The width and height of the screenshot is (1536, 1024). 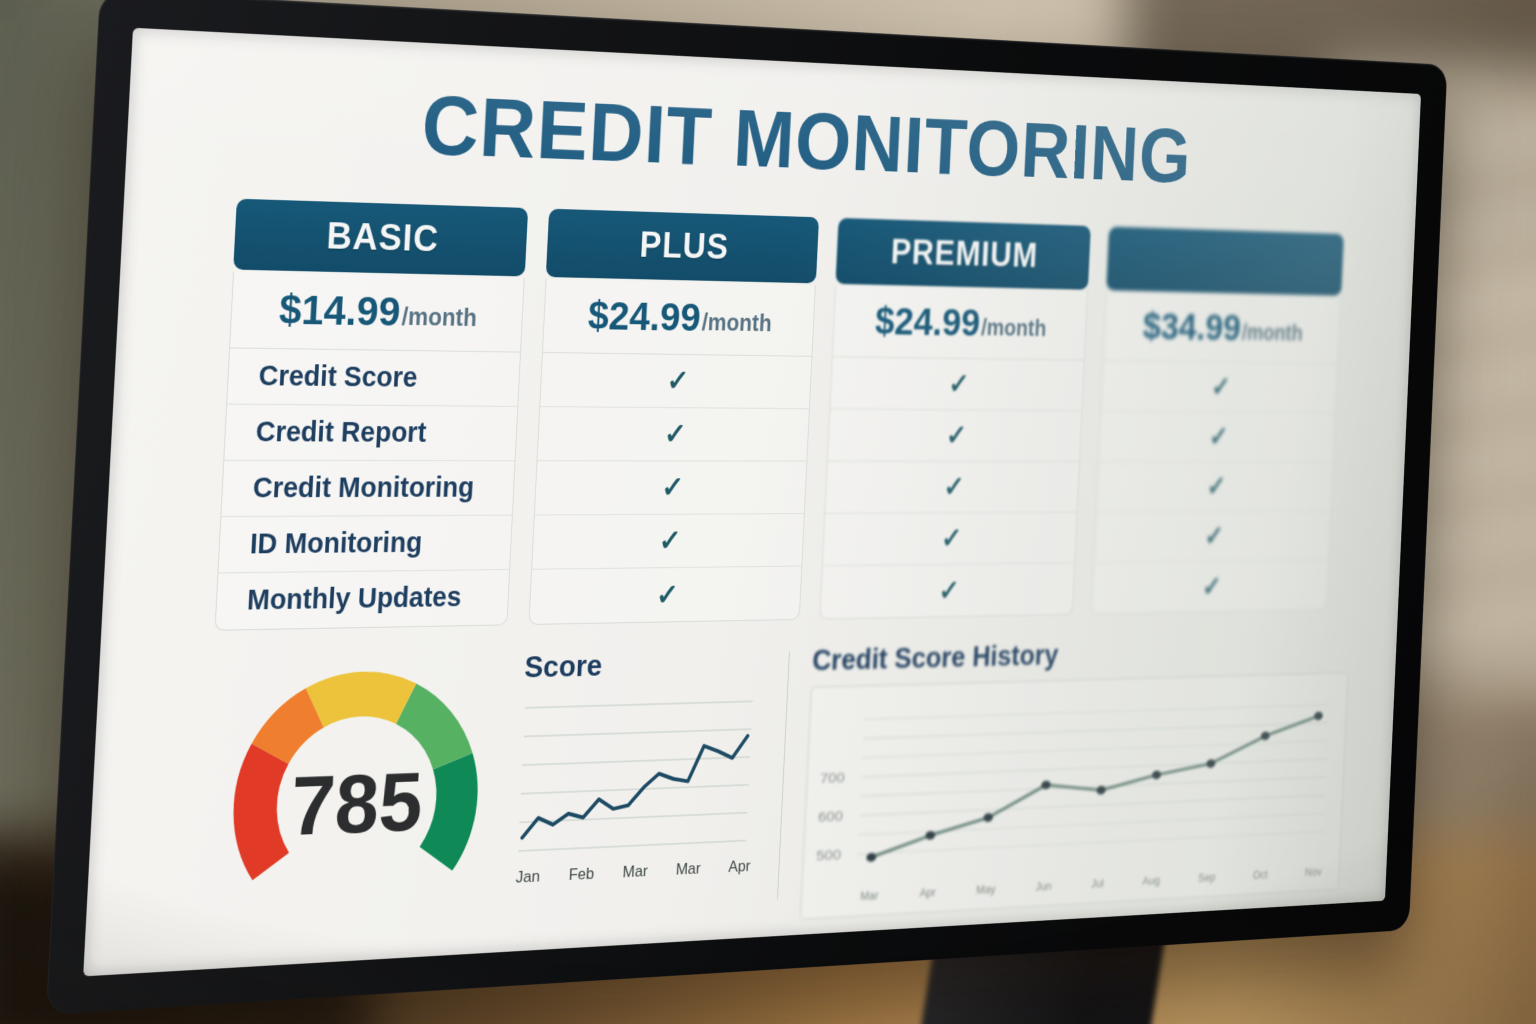 I want to click on plan-name: PREMIUM, so click(x=963, y=253).